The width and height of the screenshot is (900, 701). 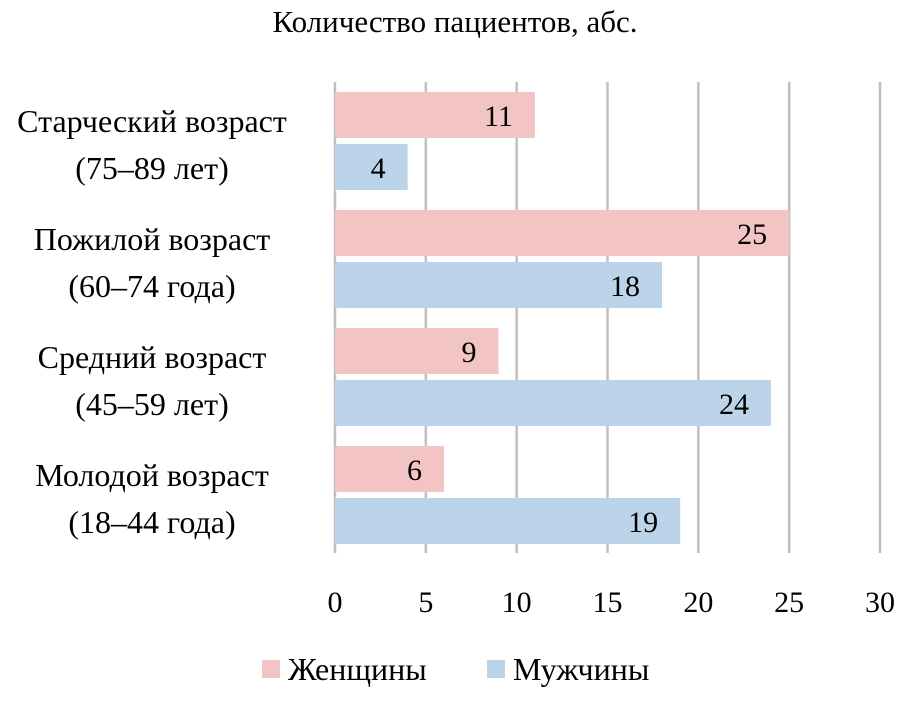 I want to click on x-tick-label: 20, so click(x=698, y=602).